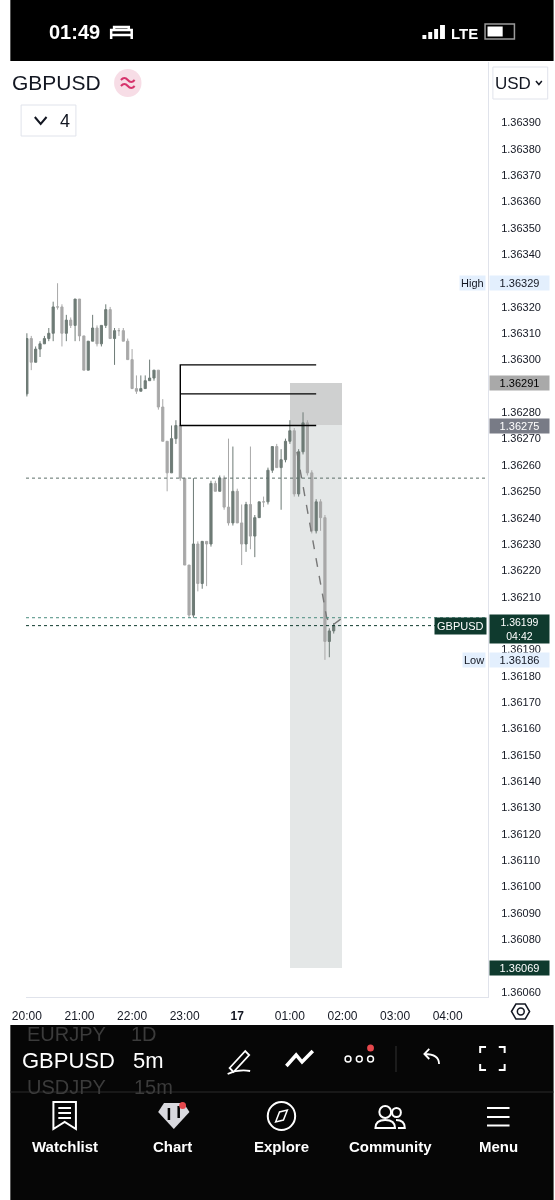 Image resolution: width=555 pixels, height=1200 pixels. Describe the element at coordinates (521, 201) in the screenshot. I see `y-tick-label: 1.36360` at that location.